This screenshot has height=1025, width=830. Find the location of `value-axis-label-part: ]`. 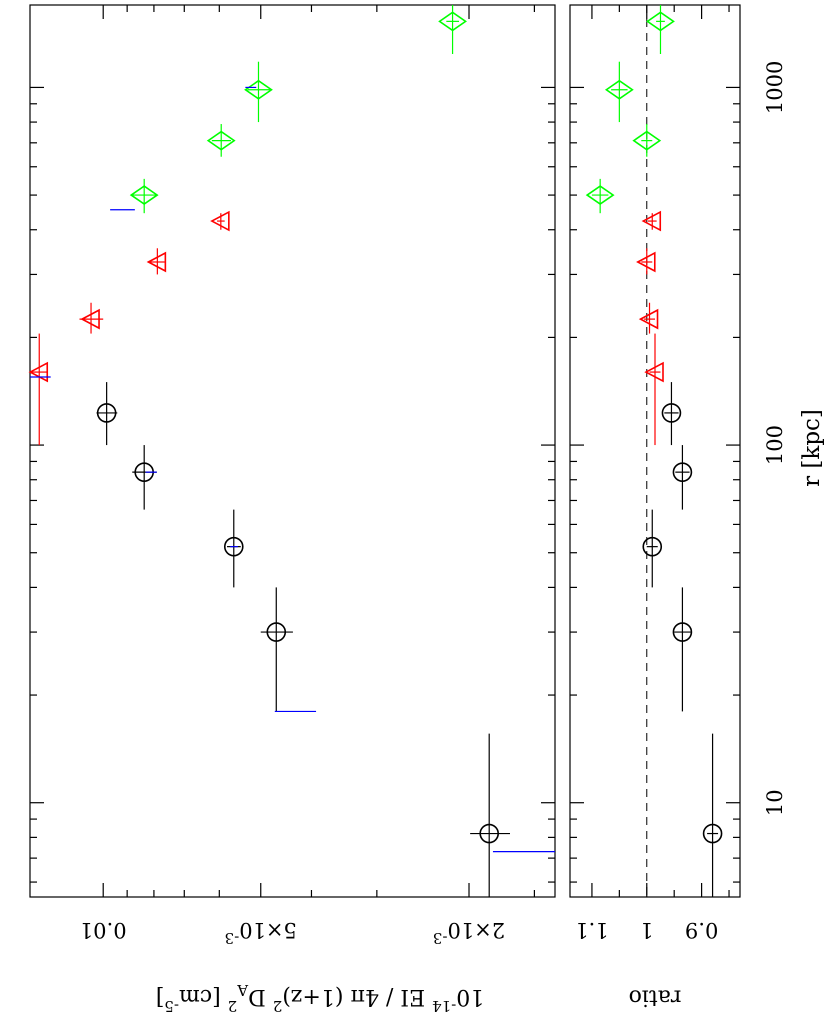

value-axis-label-part: ] is located at coordinates (160, 997).